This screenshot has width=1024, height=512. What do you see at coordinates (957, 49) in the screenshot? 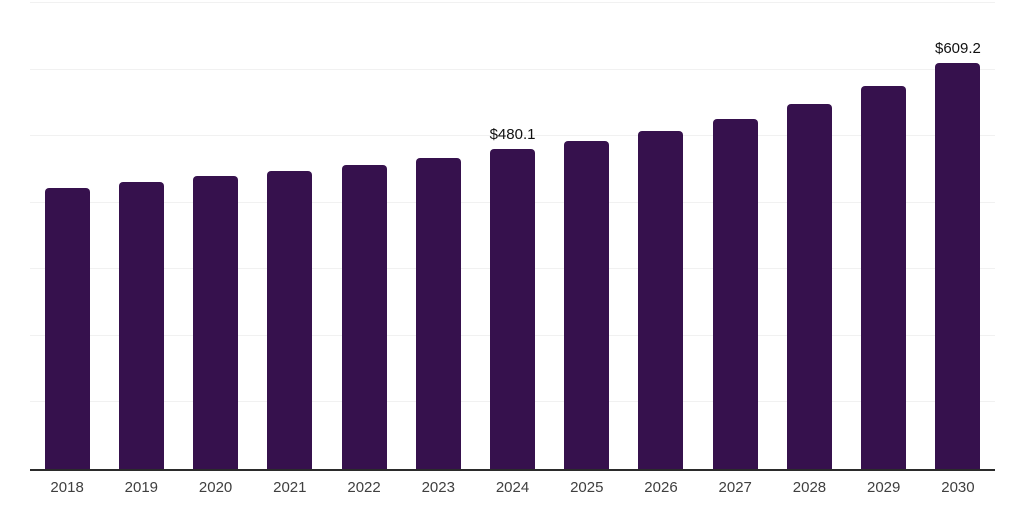
I see `value-label-2030: $609.2` at bounding box center [957, 49].